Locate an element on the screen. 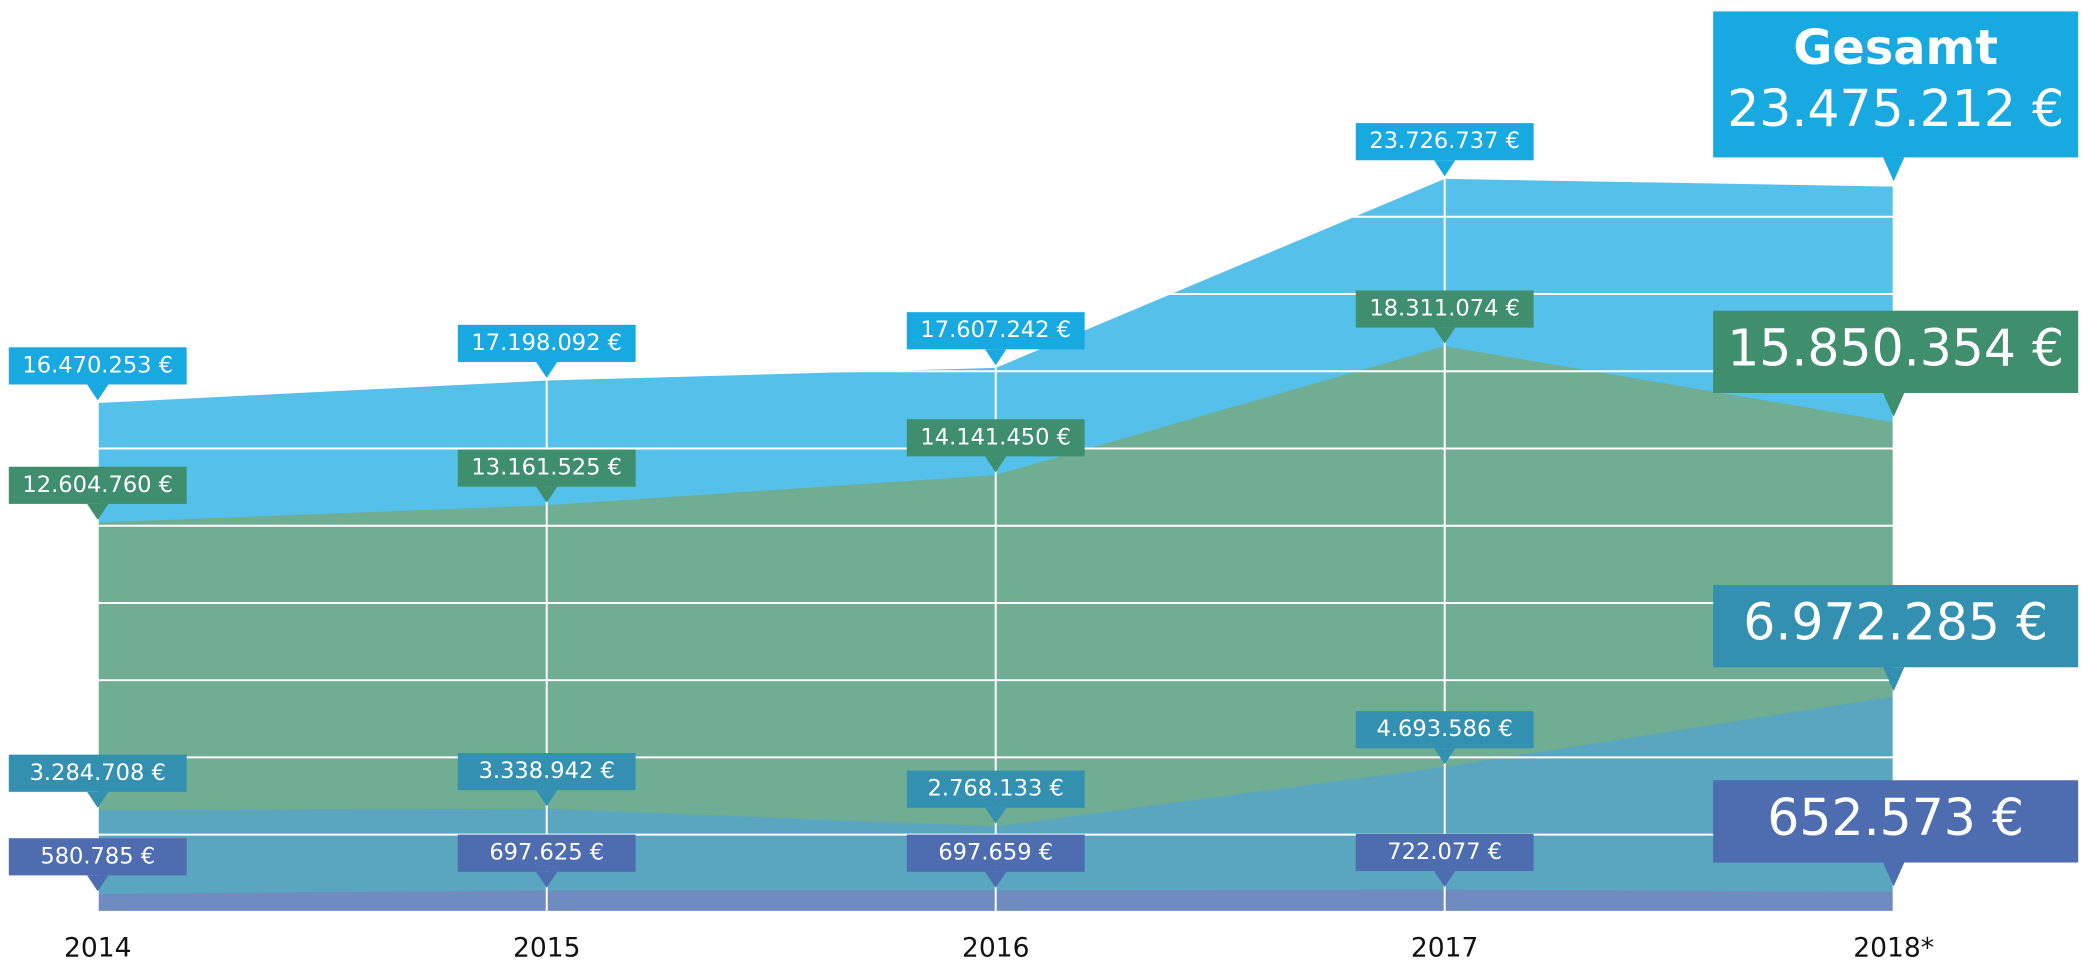  value-label: 23.726.737 € is located at coordinates (1444, 141).